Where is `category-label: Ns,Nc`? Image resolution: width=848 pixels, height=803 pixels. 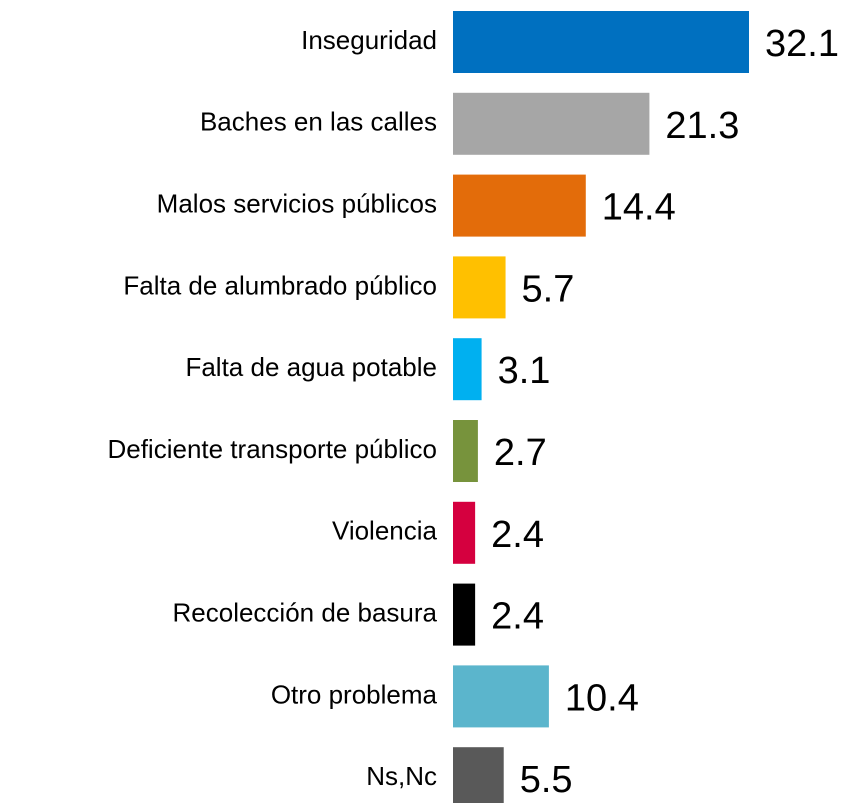
category-label: Ns,Nc is located at coordinates (401, 776).